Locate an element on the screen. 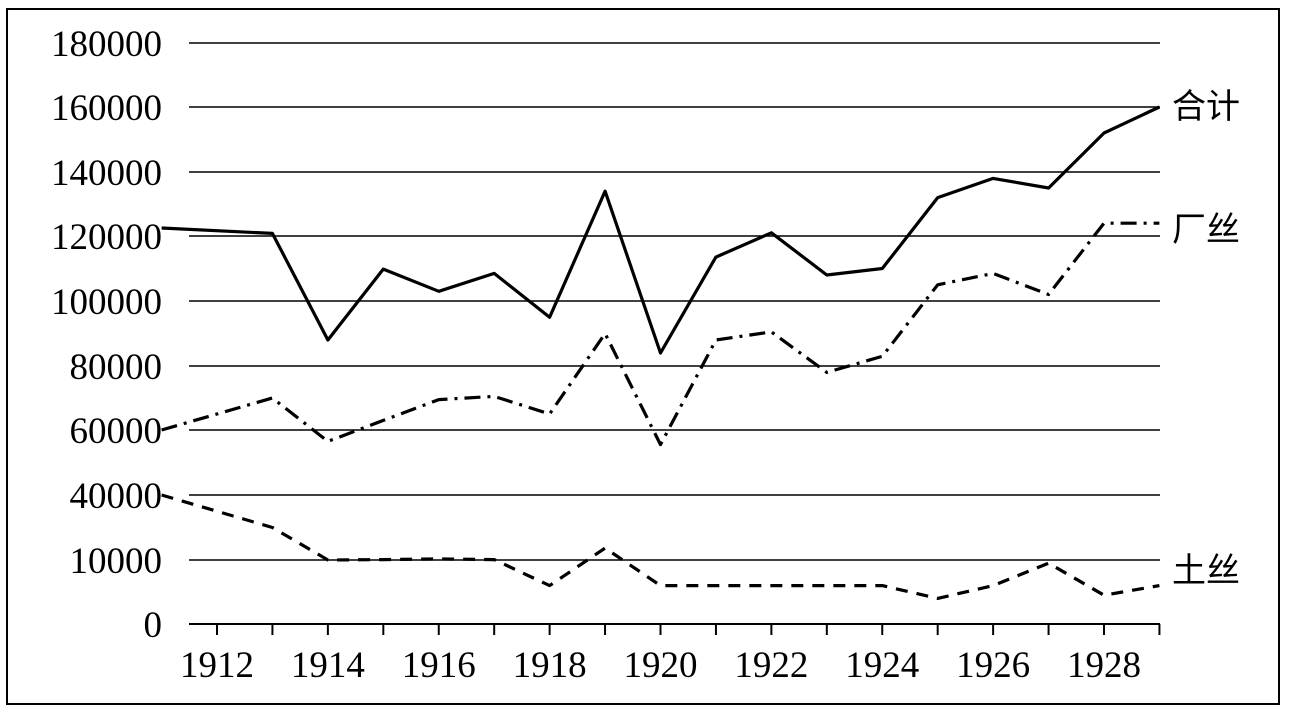 Image resolution: width=1295 pixels, height=721 pixels. x-axis: 1912 1914 1916 1918 1920 1922 1924 1926 1928 is located at coordinates (670, 654).